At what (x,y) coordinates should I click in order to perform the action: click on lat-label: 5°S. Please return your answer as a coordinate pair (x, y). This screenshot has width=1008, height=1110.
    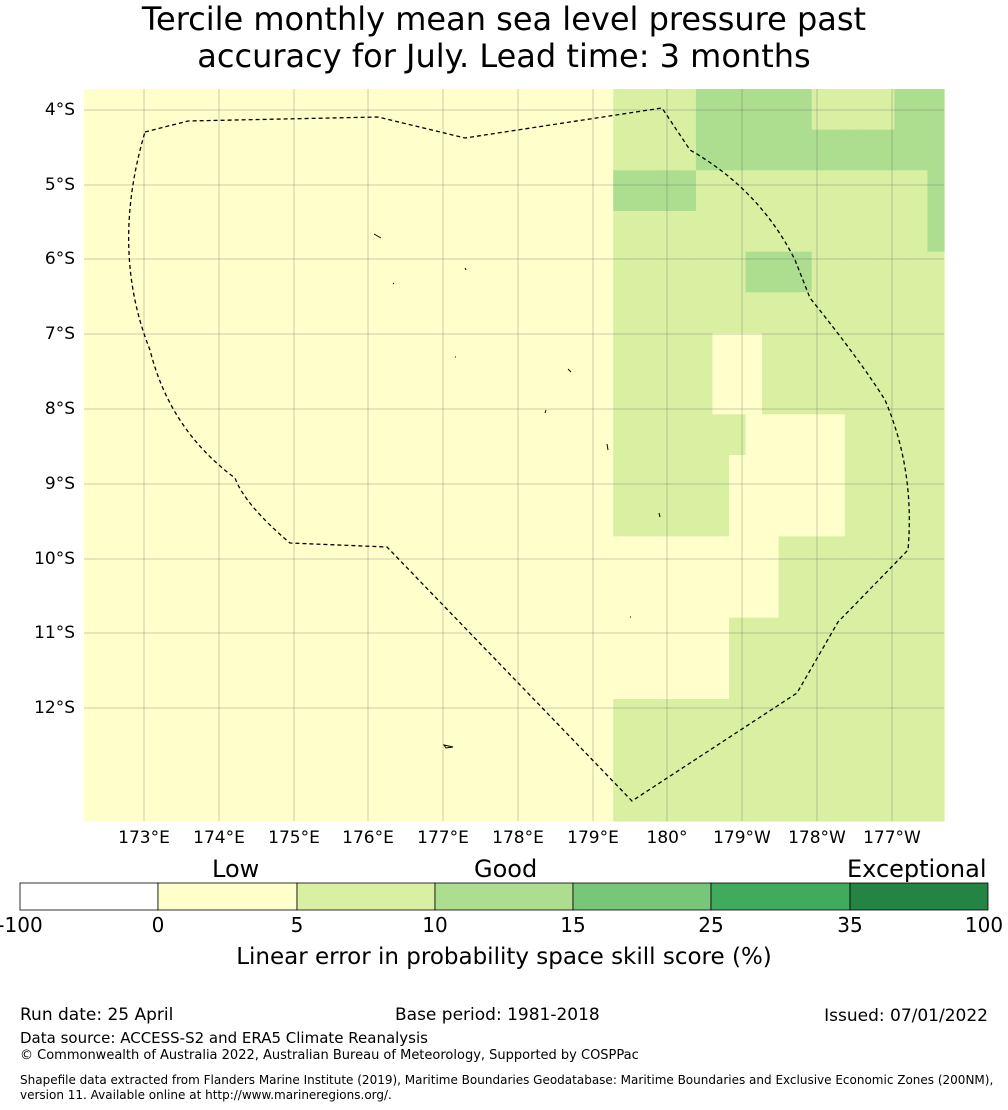
    Looking at the image, I should click on (59, 185).